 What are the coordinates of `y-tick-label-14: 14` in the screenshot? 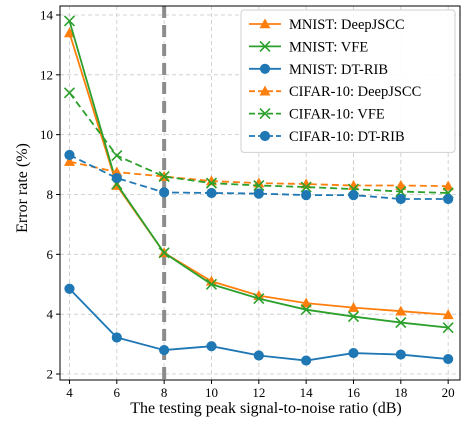 It's located at (47, 14).